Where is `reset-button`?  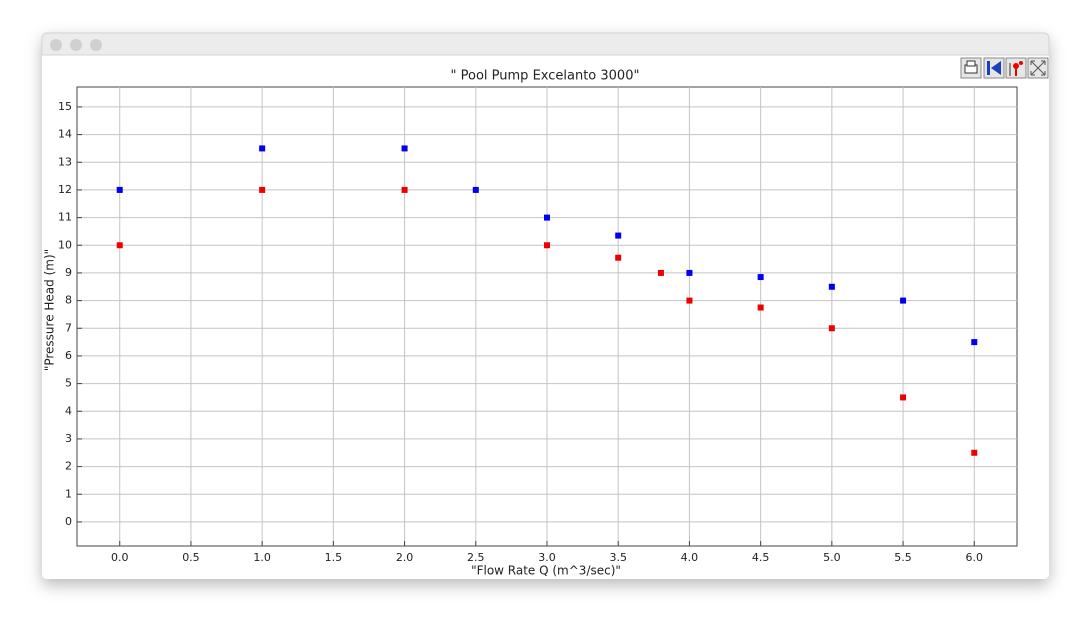
reset-button is located at coordinates (994, 68).